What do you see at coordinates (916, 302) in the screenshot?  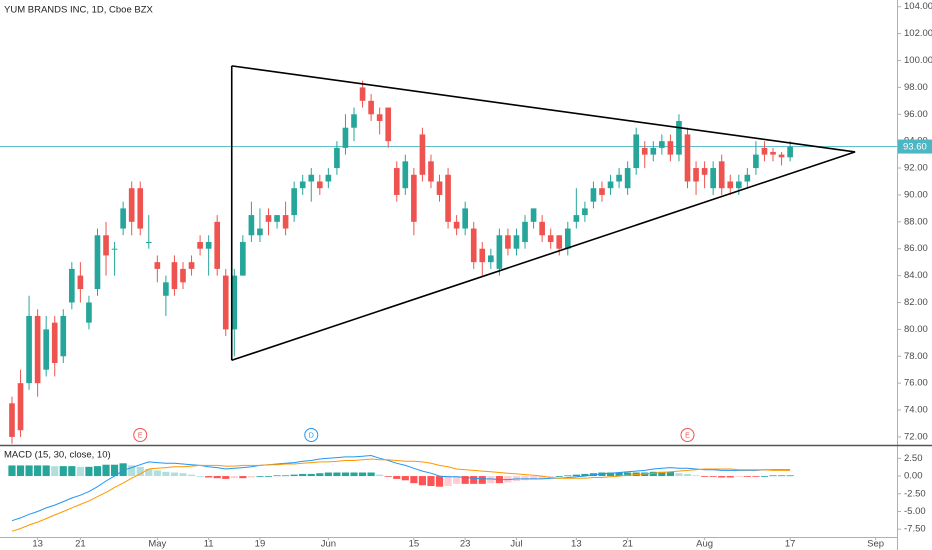 I see `y-tick-label: 82.00` at bounding box center [916, 302].